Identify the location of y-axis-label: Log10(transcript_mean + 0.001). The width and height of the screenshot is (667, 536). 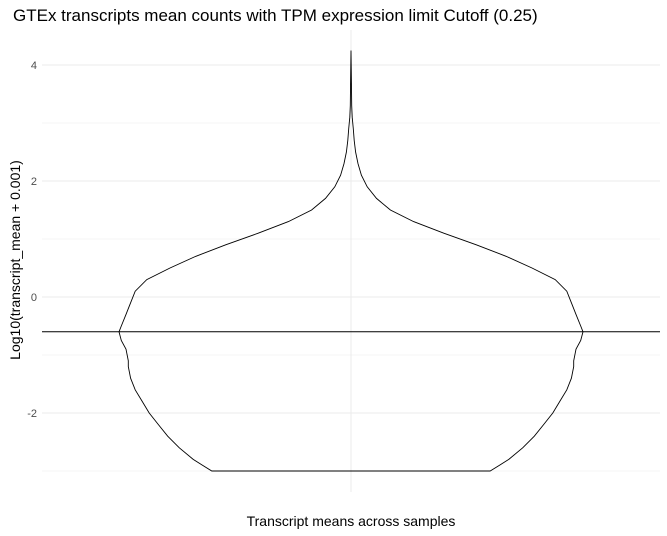
(15, 260).